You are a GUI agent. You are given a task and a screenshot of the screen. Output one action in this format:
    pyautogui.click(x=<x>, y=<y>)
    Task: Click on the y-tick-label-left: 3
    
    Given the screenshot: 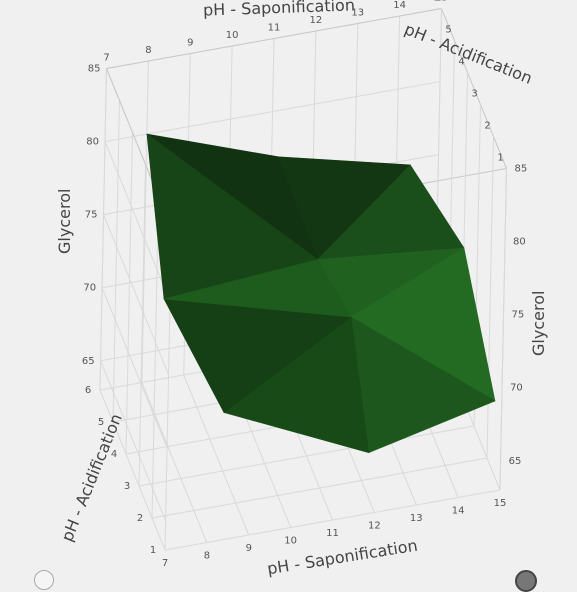 What is the action you would take?
    pyautogui.click(x=127, y=486)
    